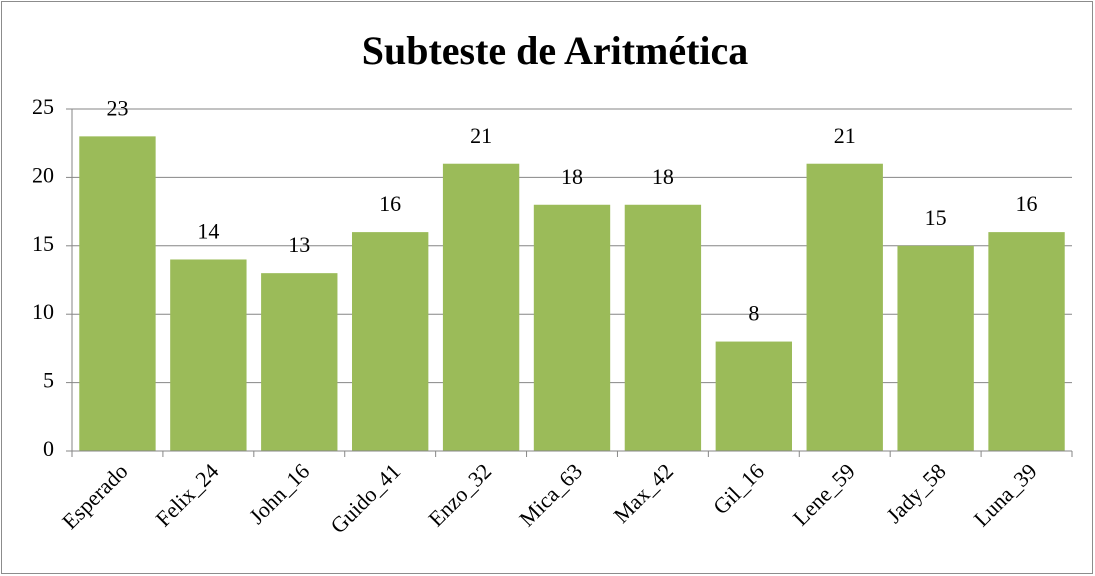 The height and width of the screenshot is (576, 1095). Describe the element at coordinates (299, 244) in the screenshot. I see `data-label: 13` at that location.